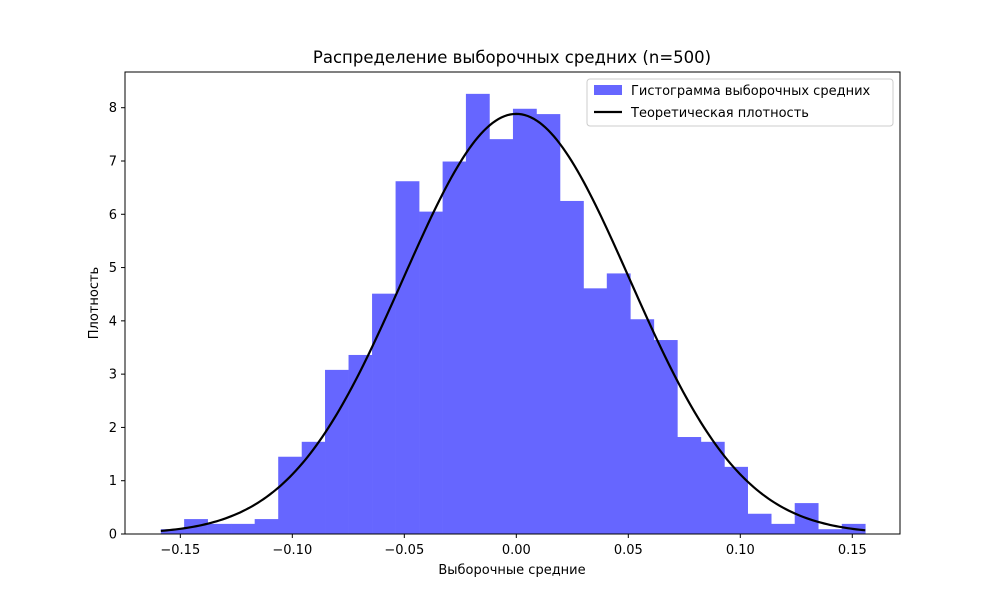 The height and width of the screenshot is (600, 1000). Describe the element at coordinates (113, 321) in the screenshot. I see `y-tick-label: 4` at that location.